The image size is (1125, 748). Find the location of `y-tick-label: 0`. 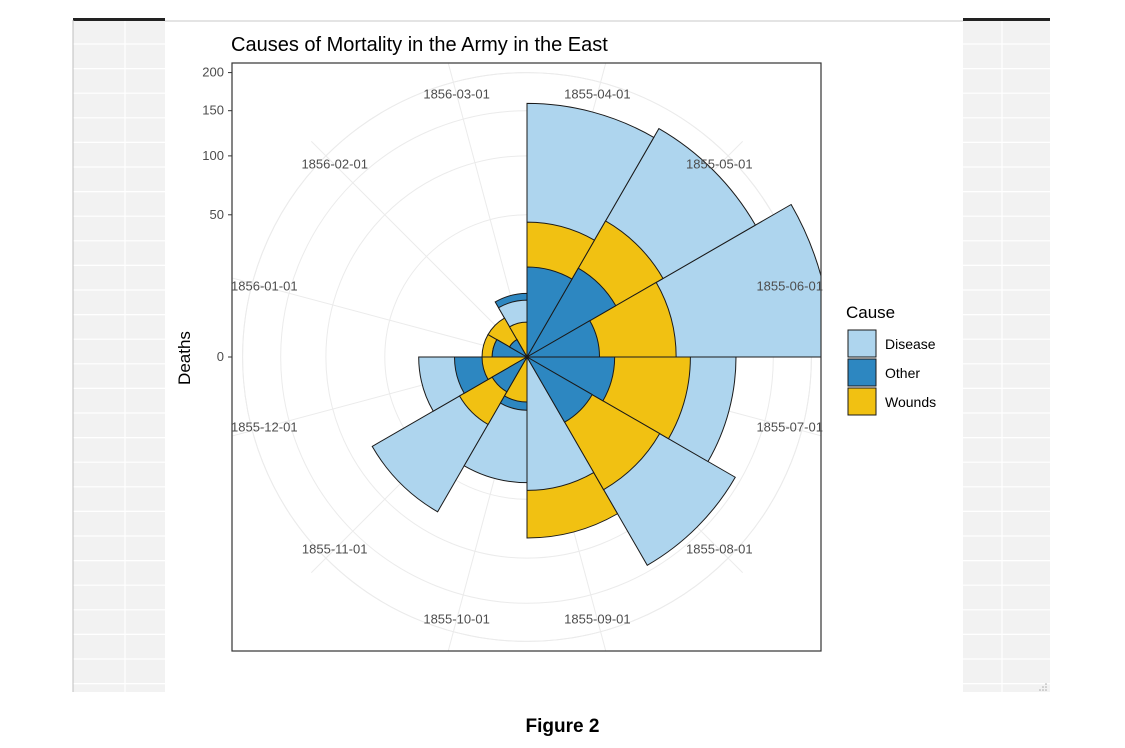

y-tick-label: 0 is located at coordinates (220, 356).